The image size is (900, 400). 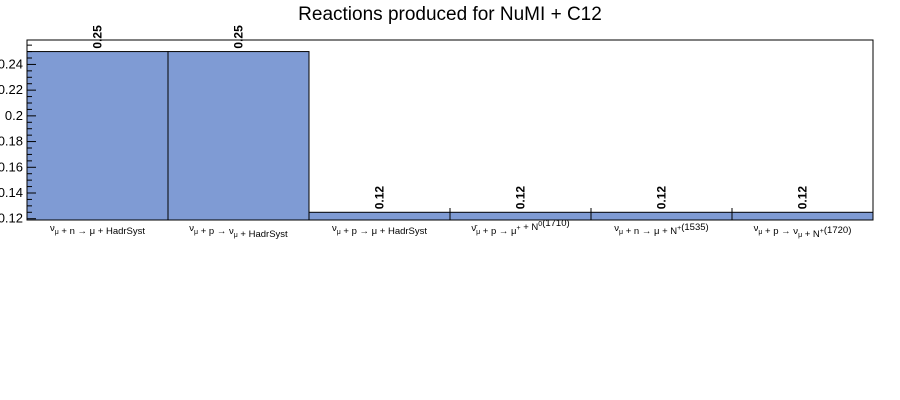 What do you see at coordinates (803, 231) in the screenshot?
I see `x-tick-label: νμ + p → νμ + N+(1720)` at bounding box center [803, 231].